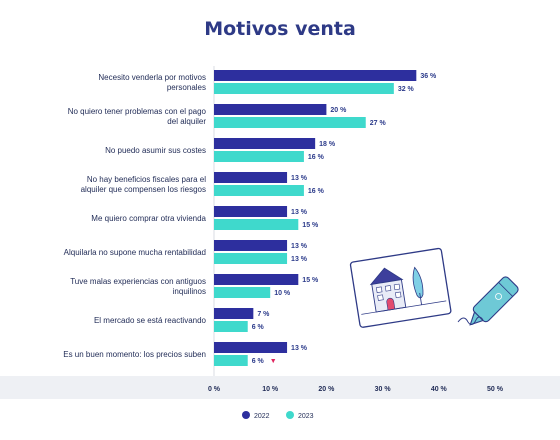 The image size is (560, 440). I want to click on category-label-line: personales, so click(186, 87).